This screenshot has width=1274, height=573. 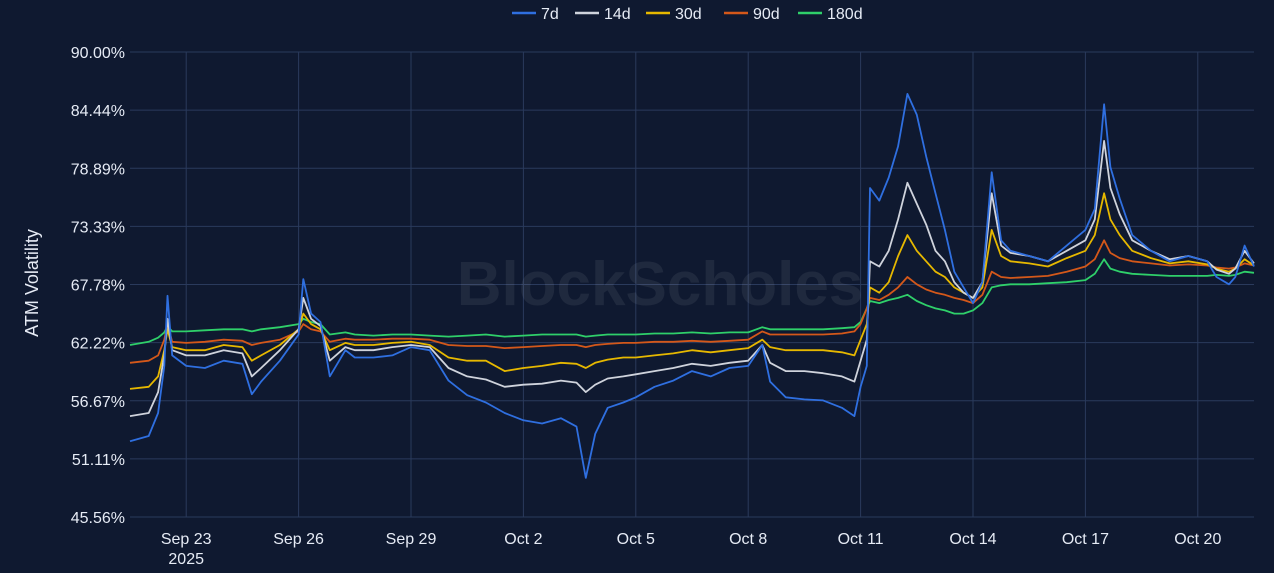 I want to click on y-tick-label: 45.56%, so click(x=98, y=518).